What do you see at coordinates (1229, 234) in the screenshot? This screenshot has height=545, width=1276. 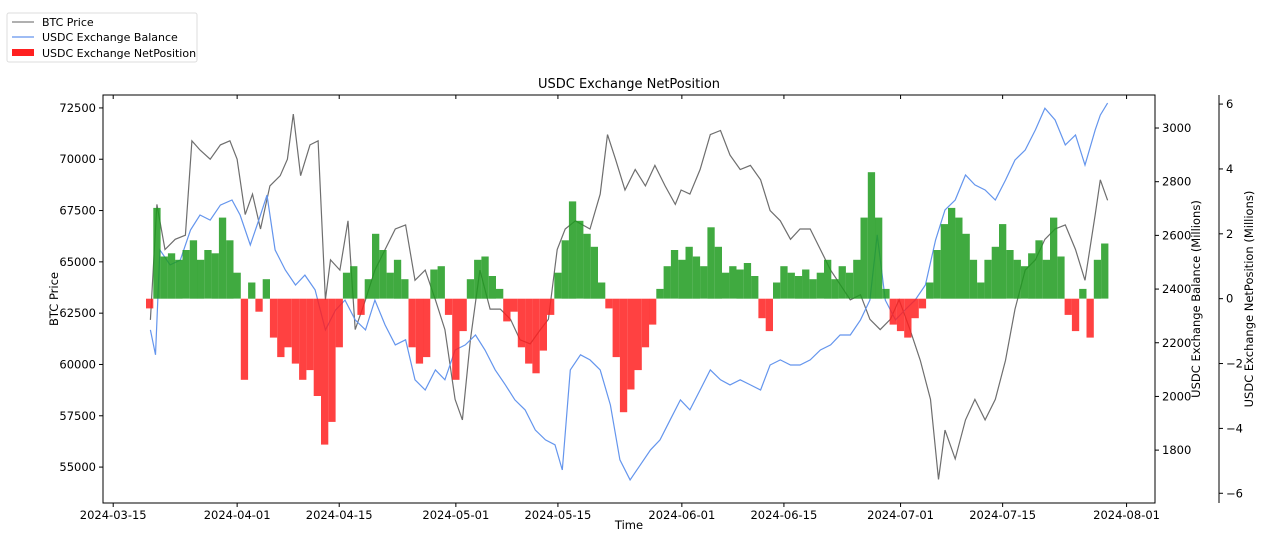 I see `net-tick-label: 2` at bounding box center [1229, 234].